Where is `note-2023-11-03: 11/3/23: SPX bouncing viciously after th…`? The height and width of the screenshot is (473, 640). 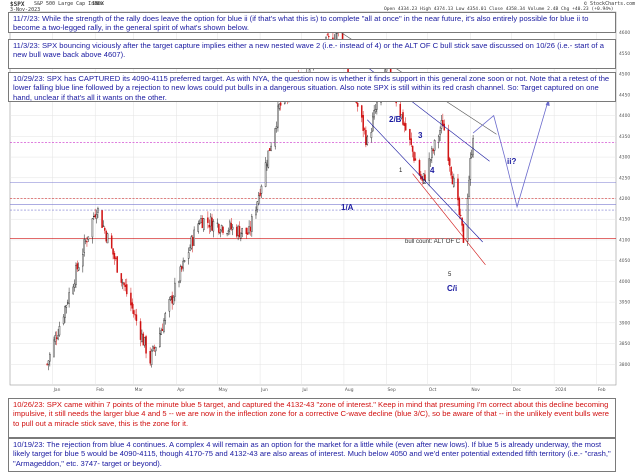
note-2023-11-03: 11/3/23: SPX bouncing viciously after th… is located at coordinates (312, 54).